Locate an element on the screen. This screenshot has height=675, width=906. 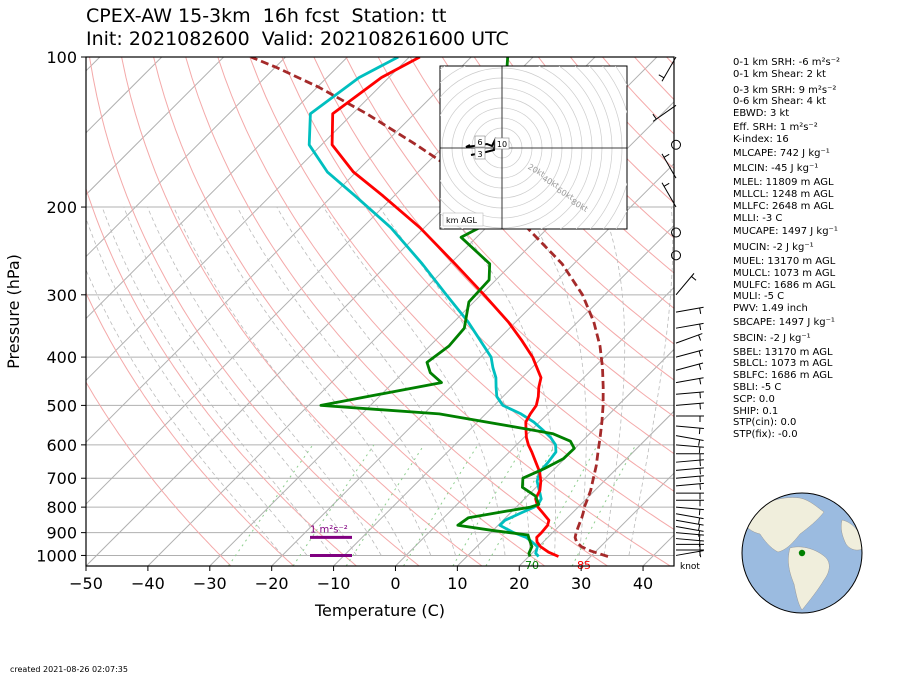
y-tick-label: 300 is located at coordinates (61, 295).